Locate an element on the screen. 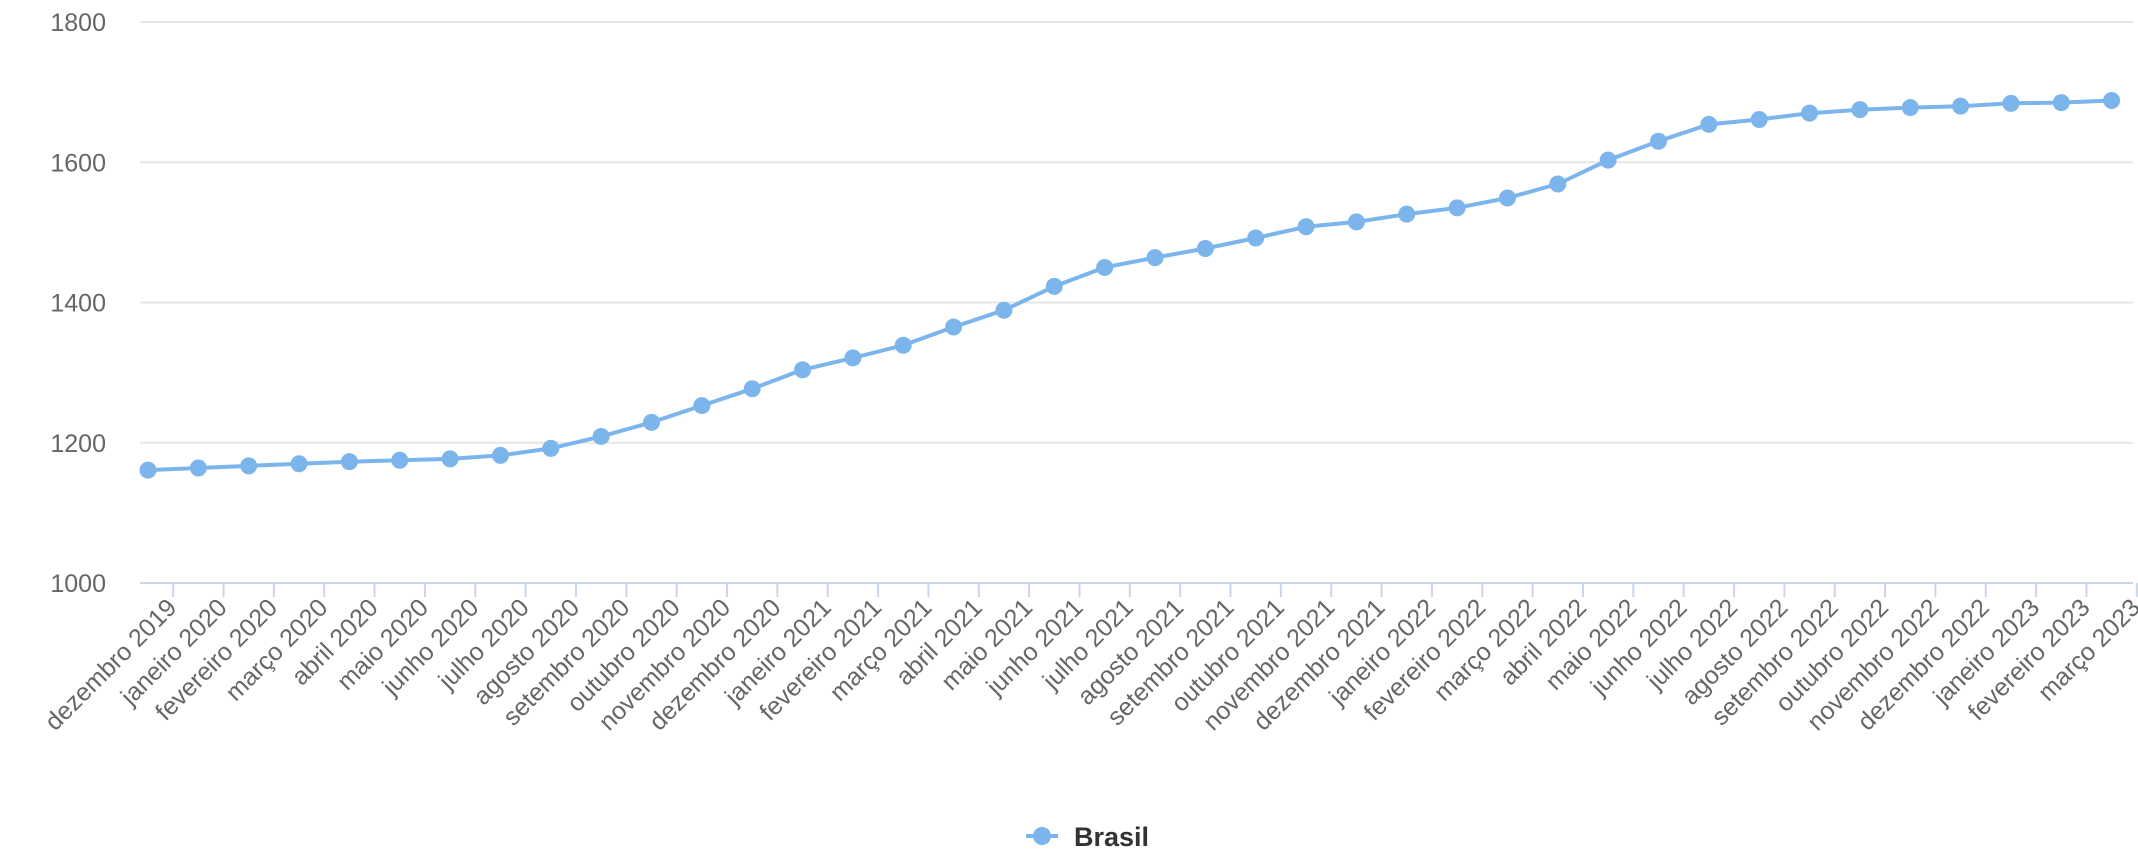  y-tick-label: 1200 is located at coordinates (78, 444).